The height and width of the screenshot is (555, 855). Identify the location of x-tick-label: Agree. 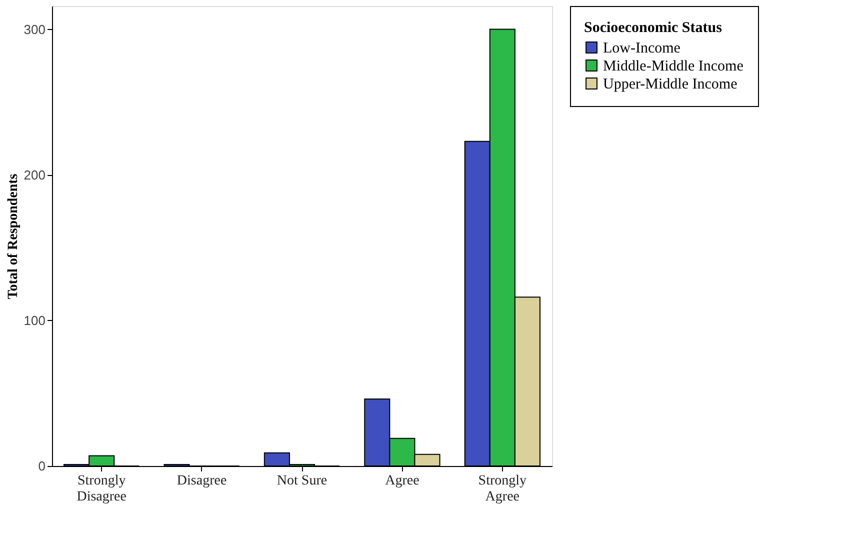
(402, 481).